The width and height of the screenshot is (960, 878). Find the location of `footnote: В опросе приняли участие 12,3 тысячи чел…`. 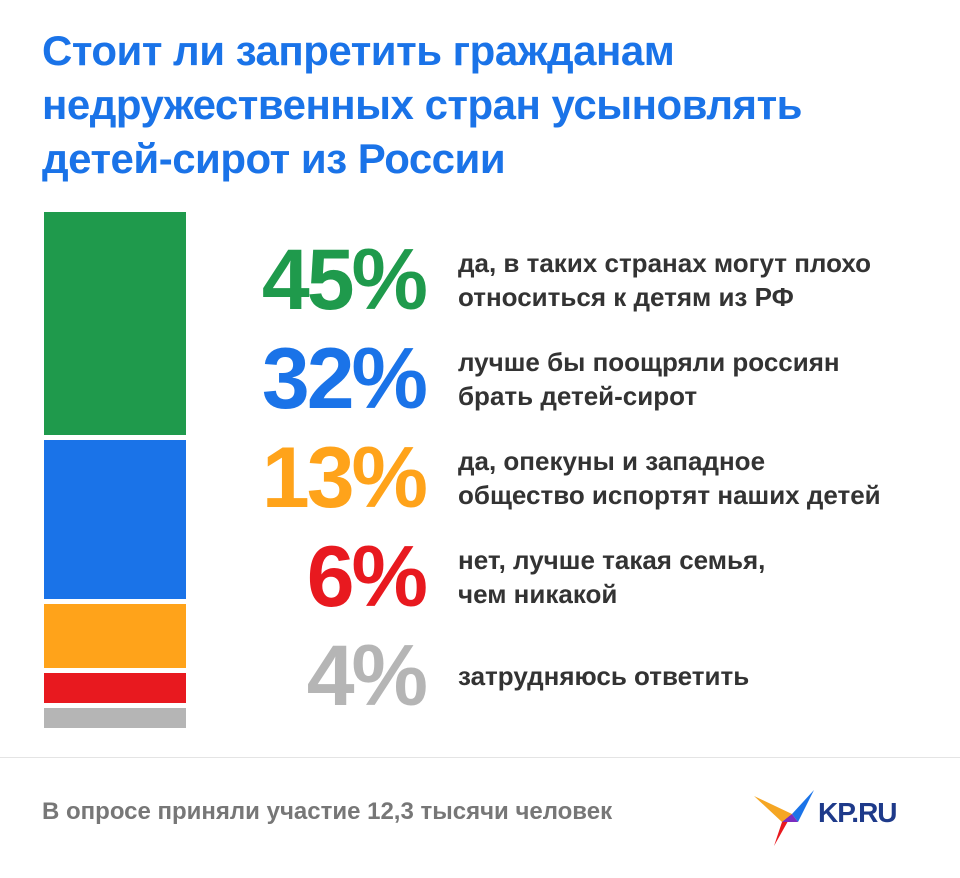

footnote: В опросе приняли участие 12,3 тысячи чел… is located at coordinates (327, 811).